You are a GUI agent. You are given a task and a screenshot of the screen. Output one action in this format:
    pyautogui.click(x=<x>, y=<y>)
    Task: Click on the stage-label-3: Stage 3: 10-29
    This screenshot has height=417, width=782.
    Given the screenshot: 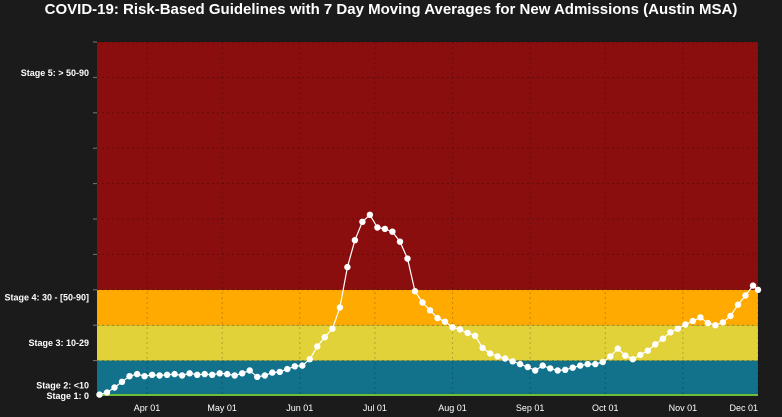 What is the action you would take?
    pyautogui.click(x=58, y=343)
    